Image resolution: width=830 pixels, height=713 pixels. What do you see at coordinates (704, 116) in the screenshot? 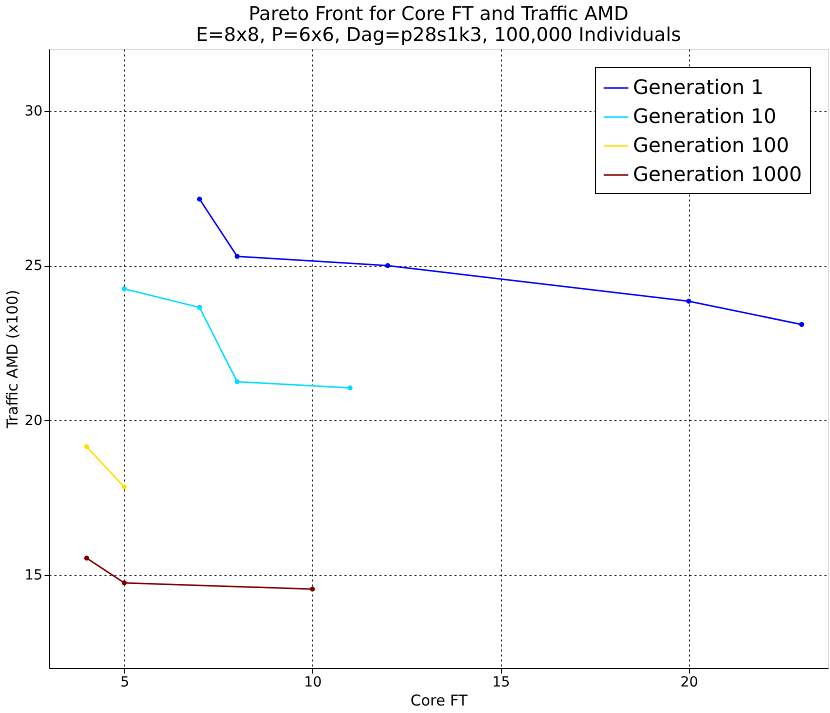
I see `legend-label: Generation 10` at bounding box center [704, 116].